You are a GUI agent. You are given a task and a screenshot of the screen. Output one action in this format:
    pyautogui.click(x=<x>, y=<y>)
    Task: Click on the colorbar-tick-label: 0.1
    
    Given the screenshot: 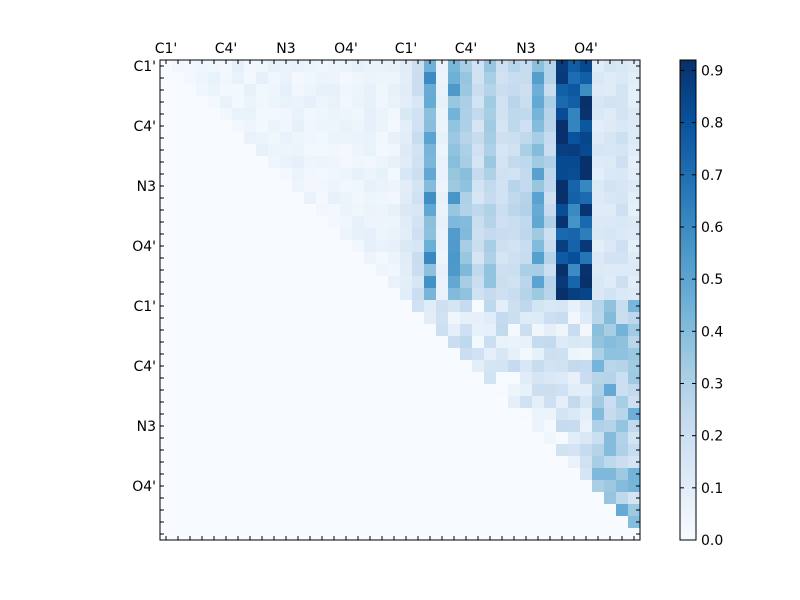 What is the action you would take?
    pyautogui.click(x=712, y=489)
    